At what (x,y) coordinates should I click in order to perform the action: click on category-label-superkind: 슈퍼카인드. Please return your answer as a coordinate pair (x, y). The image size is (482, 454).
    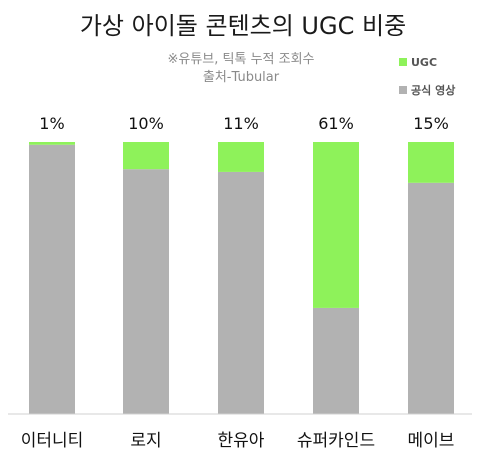
    Looking at the image, I should click on (336, 441).